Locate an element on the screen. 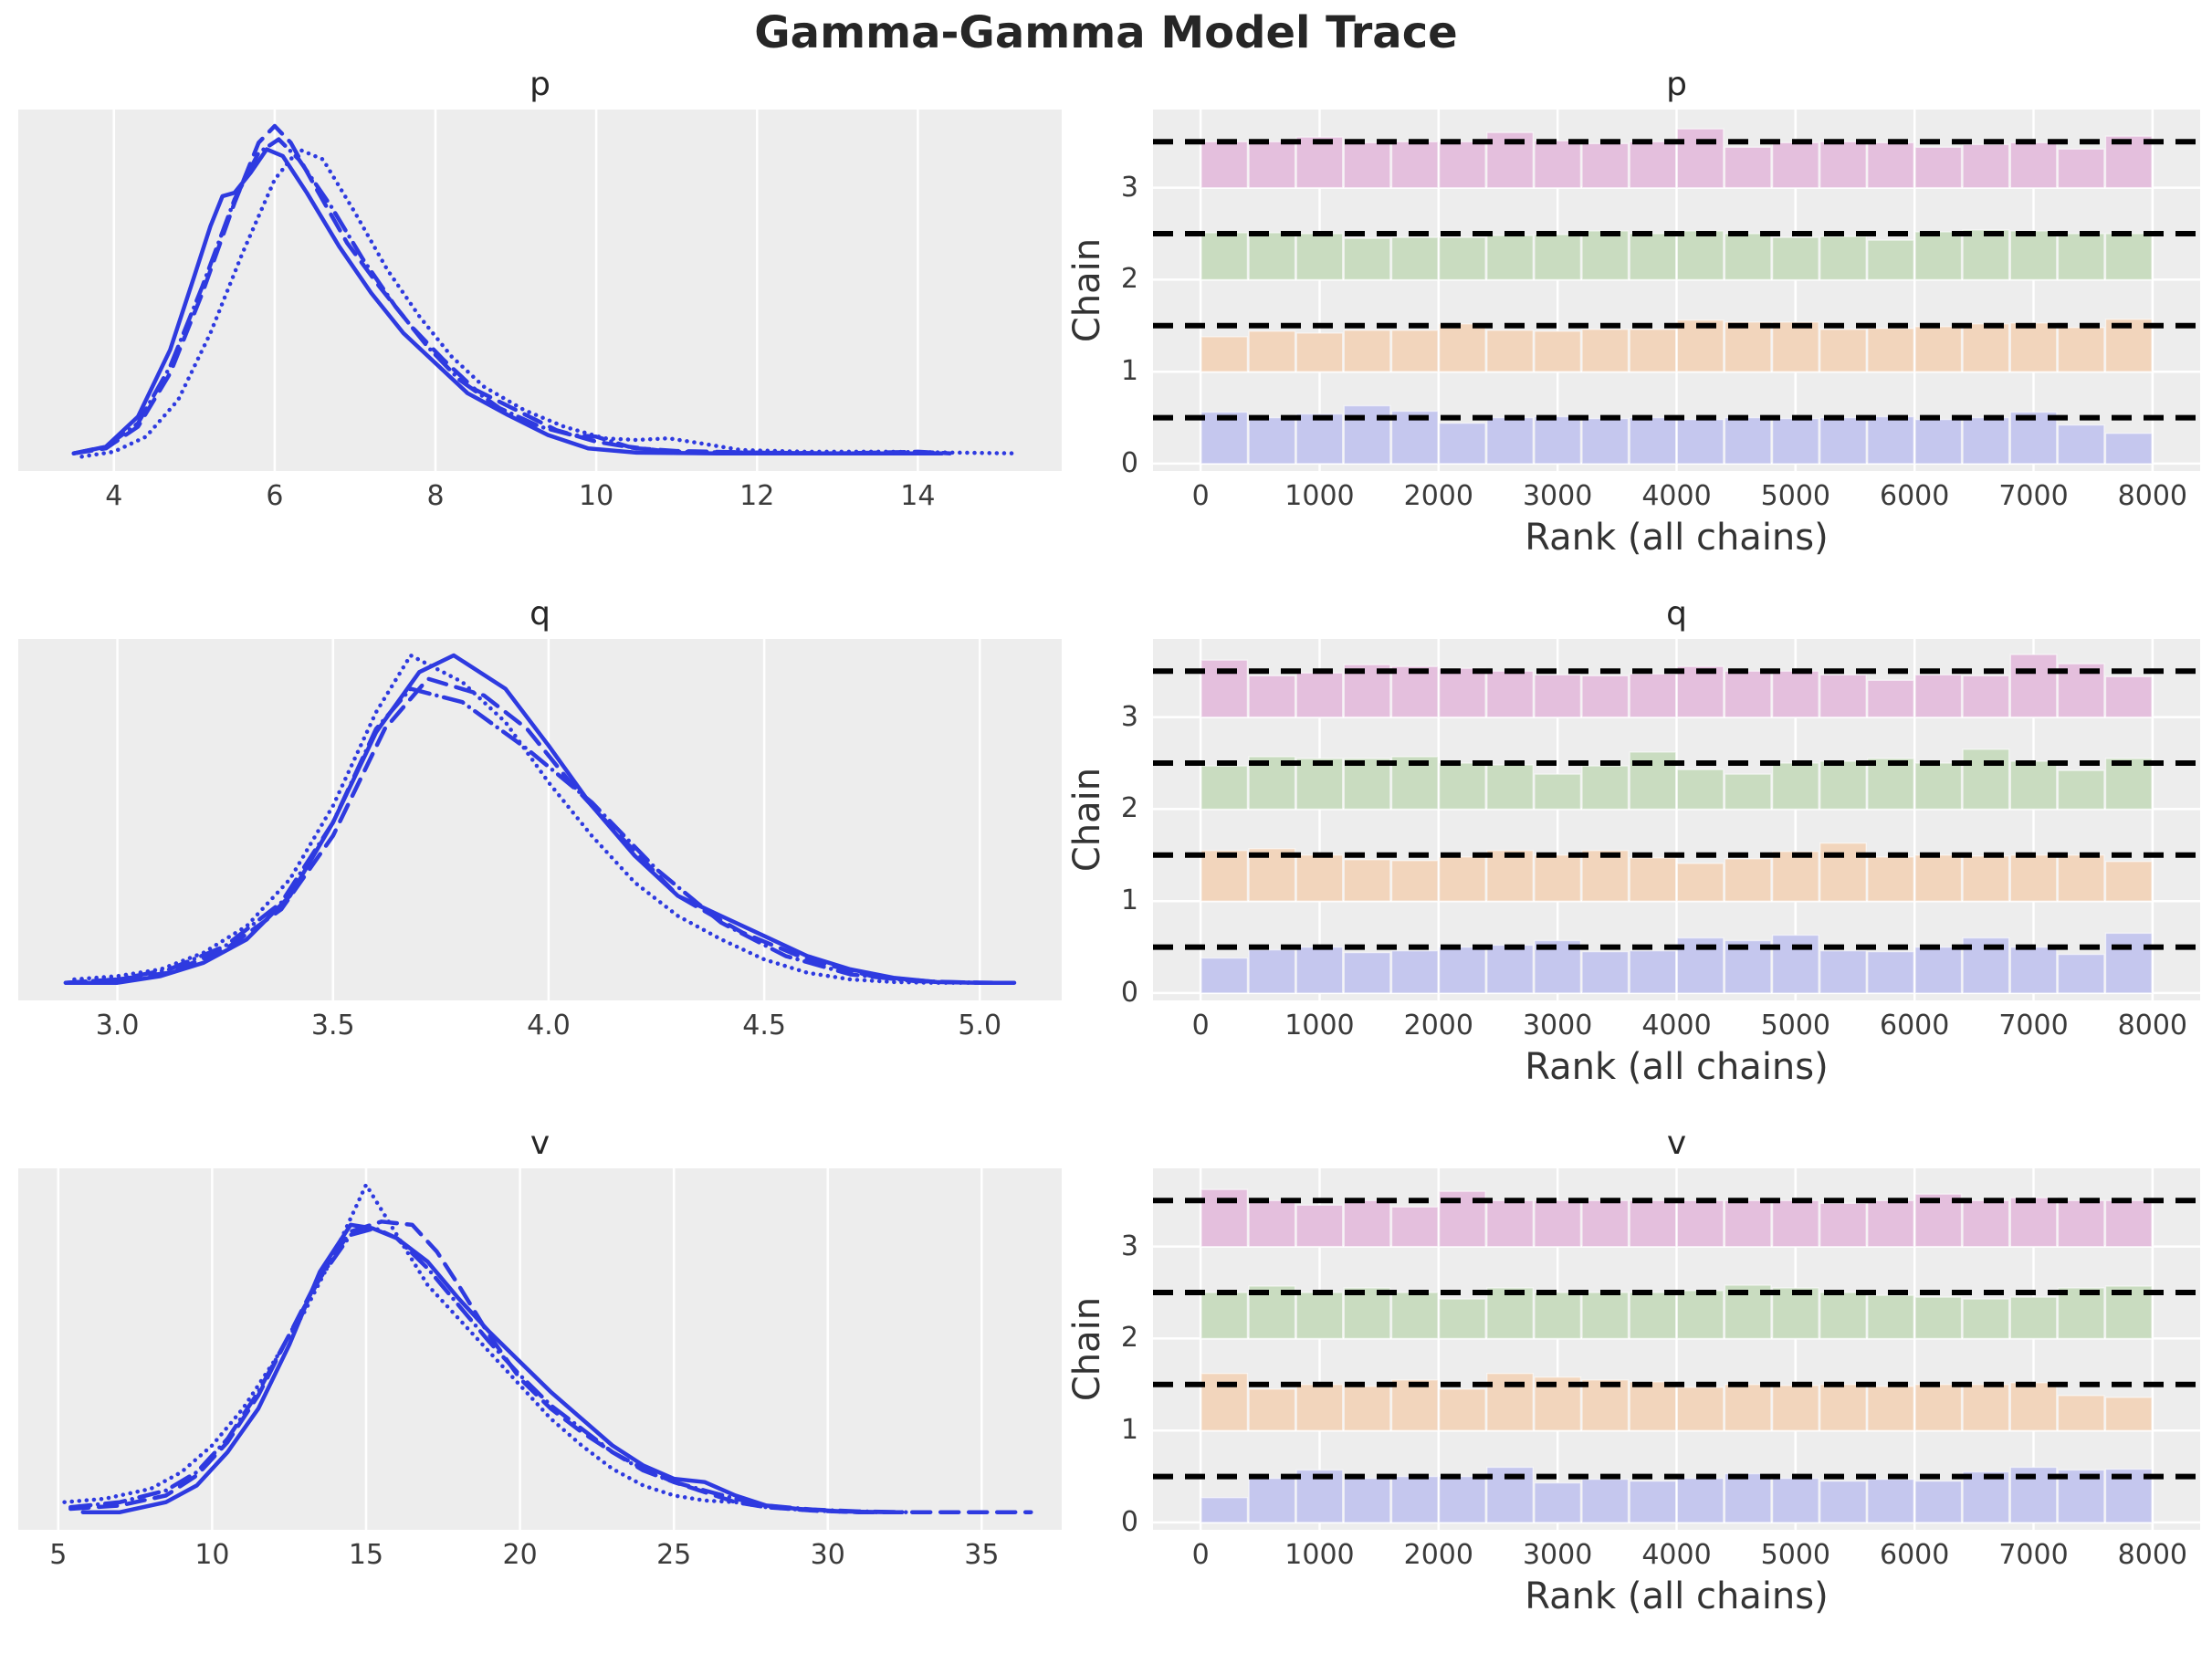 Image resolution: width=2212 pixels, height=1664 pixels. kde-plot-area-p is located at coordinates (540, 290).